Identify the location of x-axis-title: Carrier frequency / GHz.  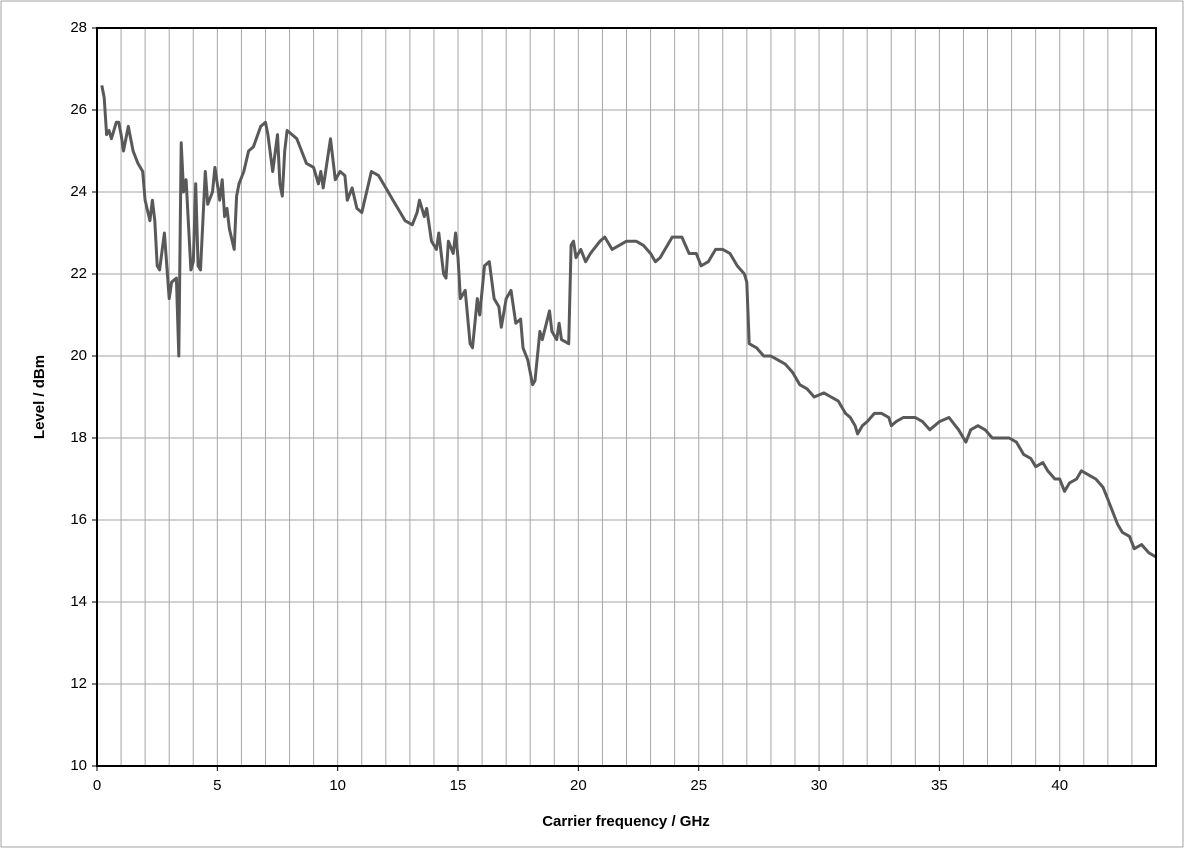
(626, 821).